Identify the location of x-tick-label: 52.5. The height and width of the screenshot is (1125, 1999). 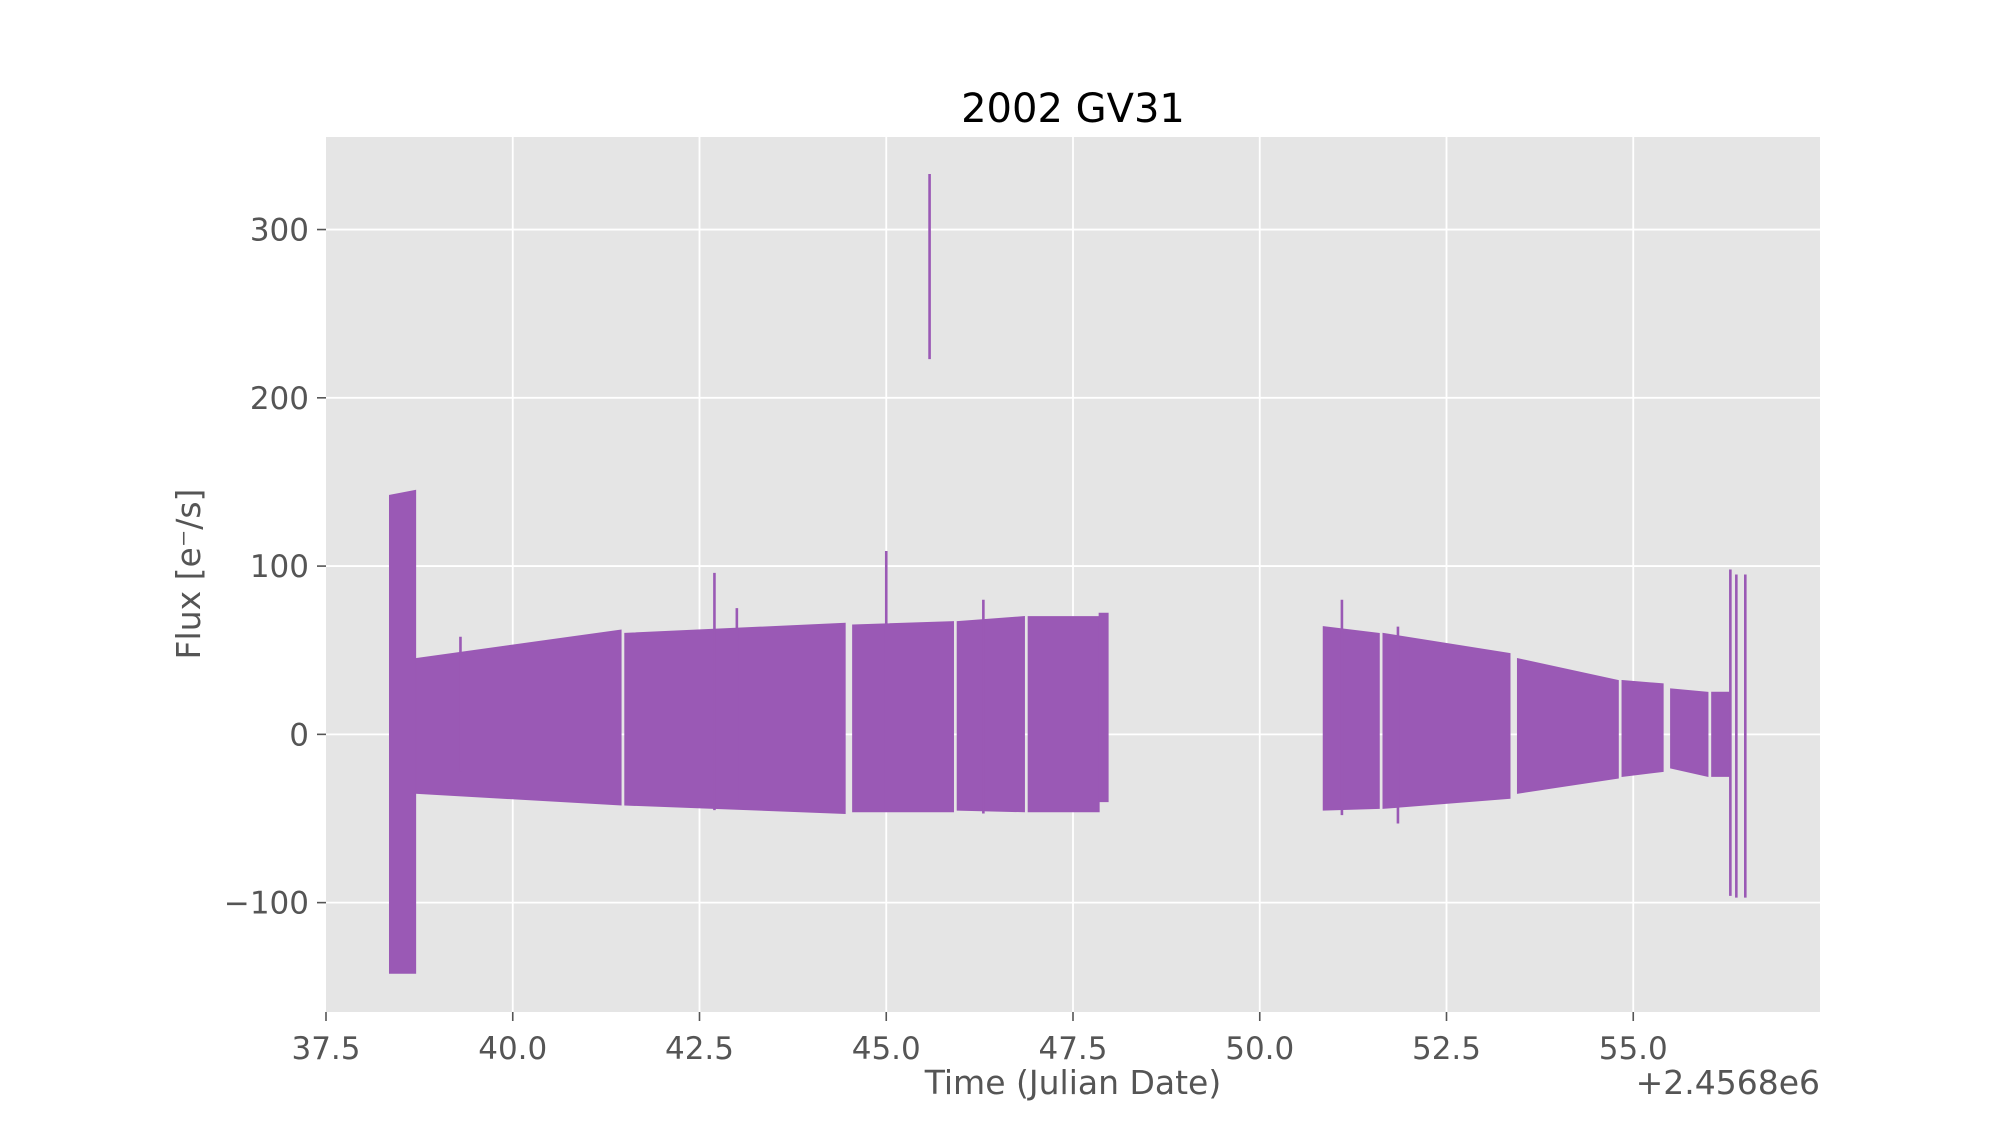
(1446, 1049).